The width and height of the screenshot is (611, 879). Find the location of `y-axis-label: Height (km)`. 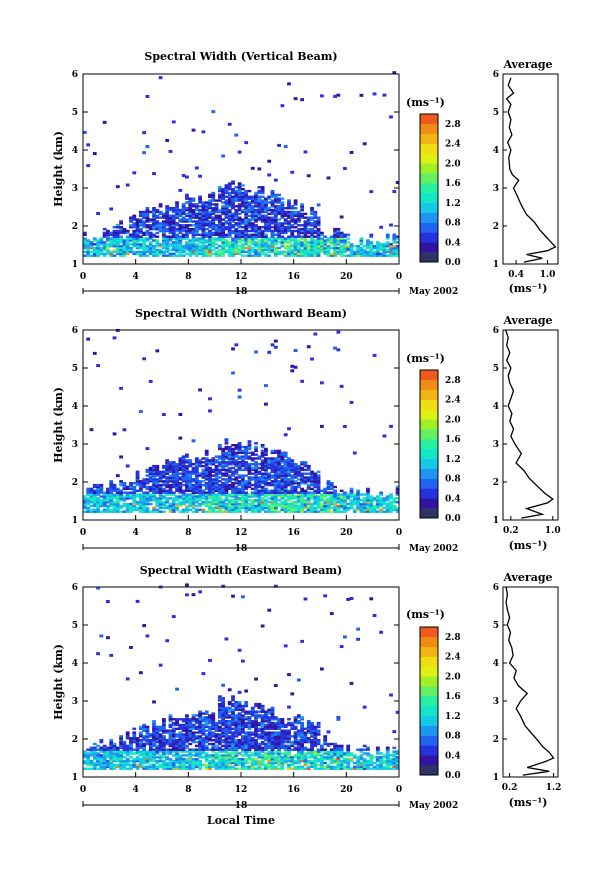

y-axis-label: Height (km) is located at coordinates (58, 425).